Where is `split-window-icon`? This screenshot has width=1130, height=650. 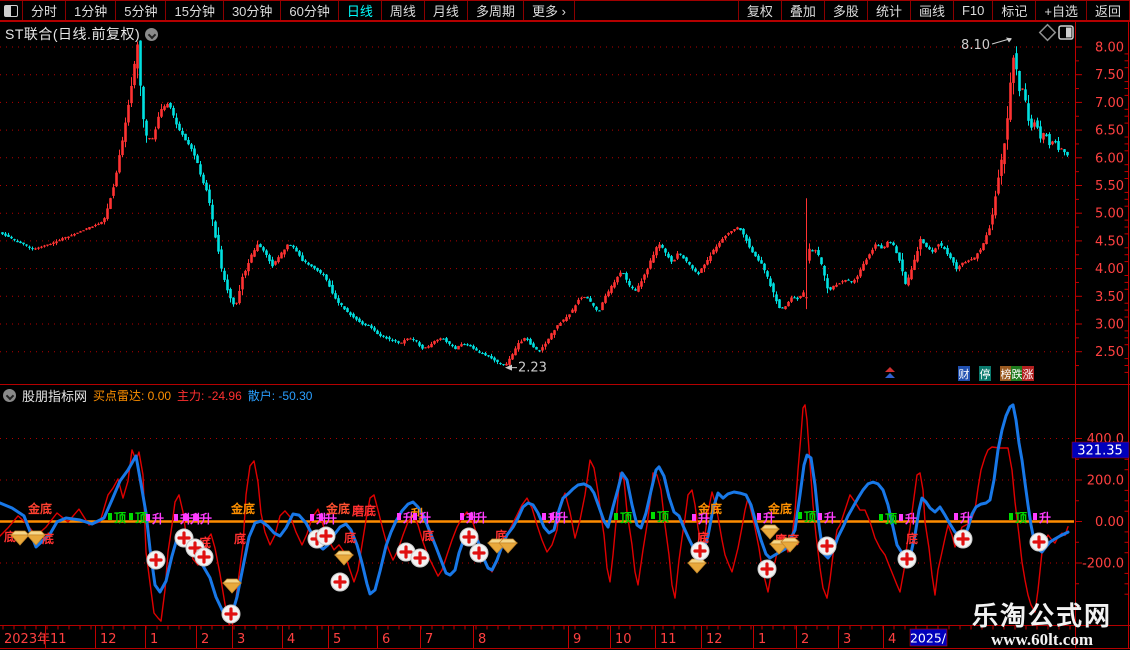
split-window-icon is located at coordinates (1066, 32).